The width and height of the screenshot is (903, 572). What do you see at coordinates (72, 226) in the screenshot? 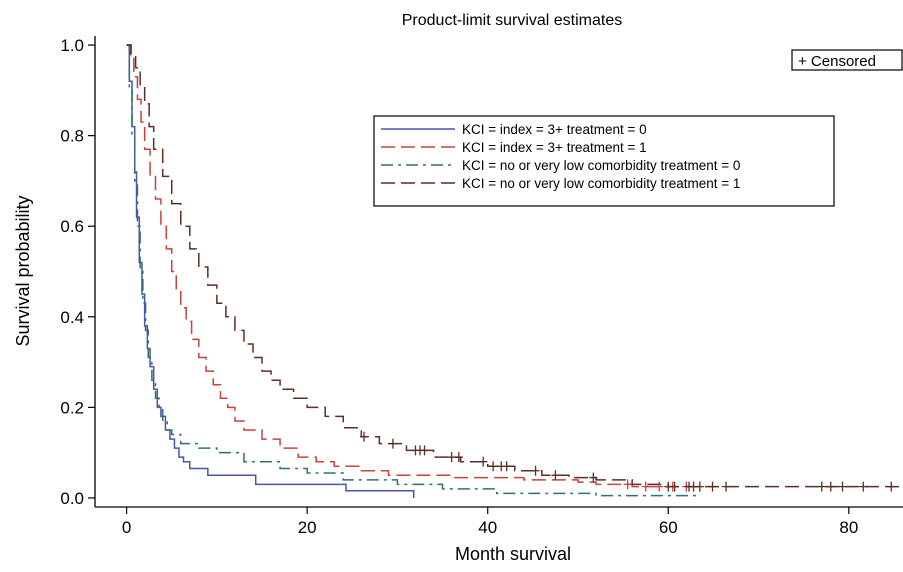
I see `y-tick-label: 0.6` at bounding box center [72, 226].